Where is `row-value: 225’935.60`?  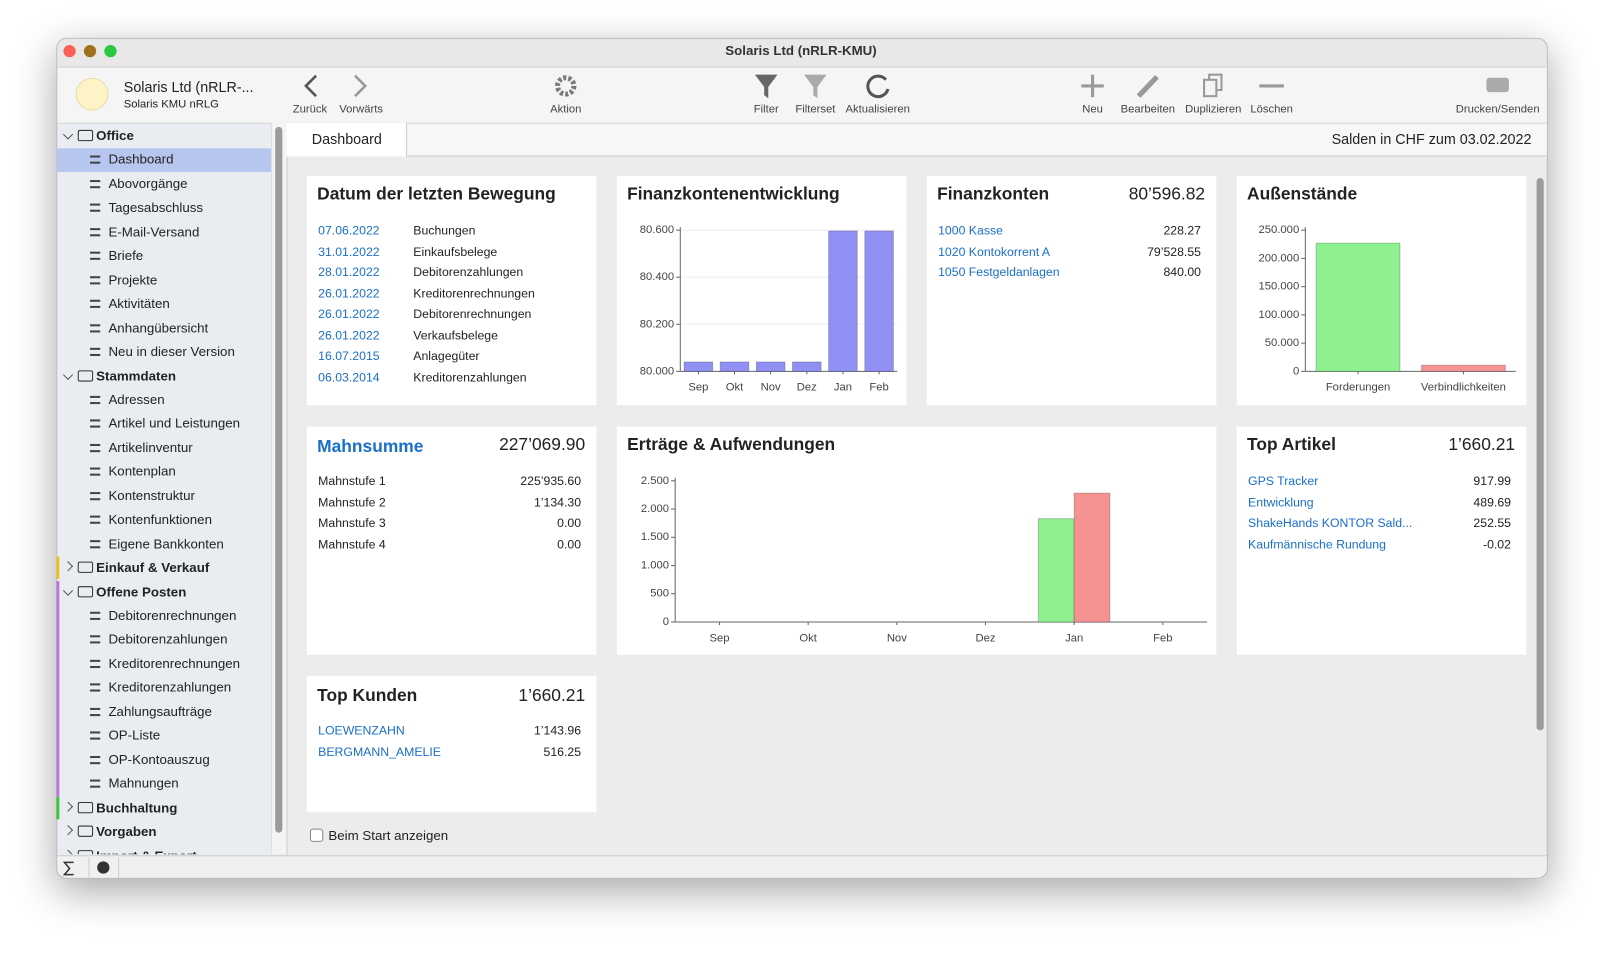 row-value: 225’935.60 is located at coordinates (551, 480).